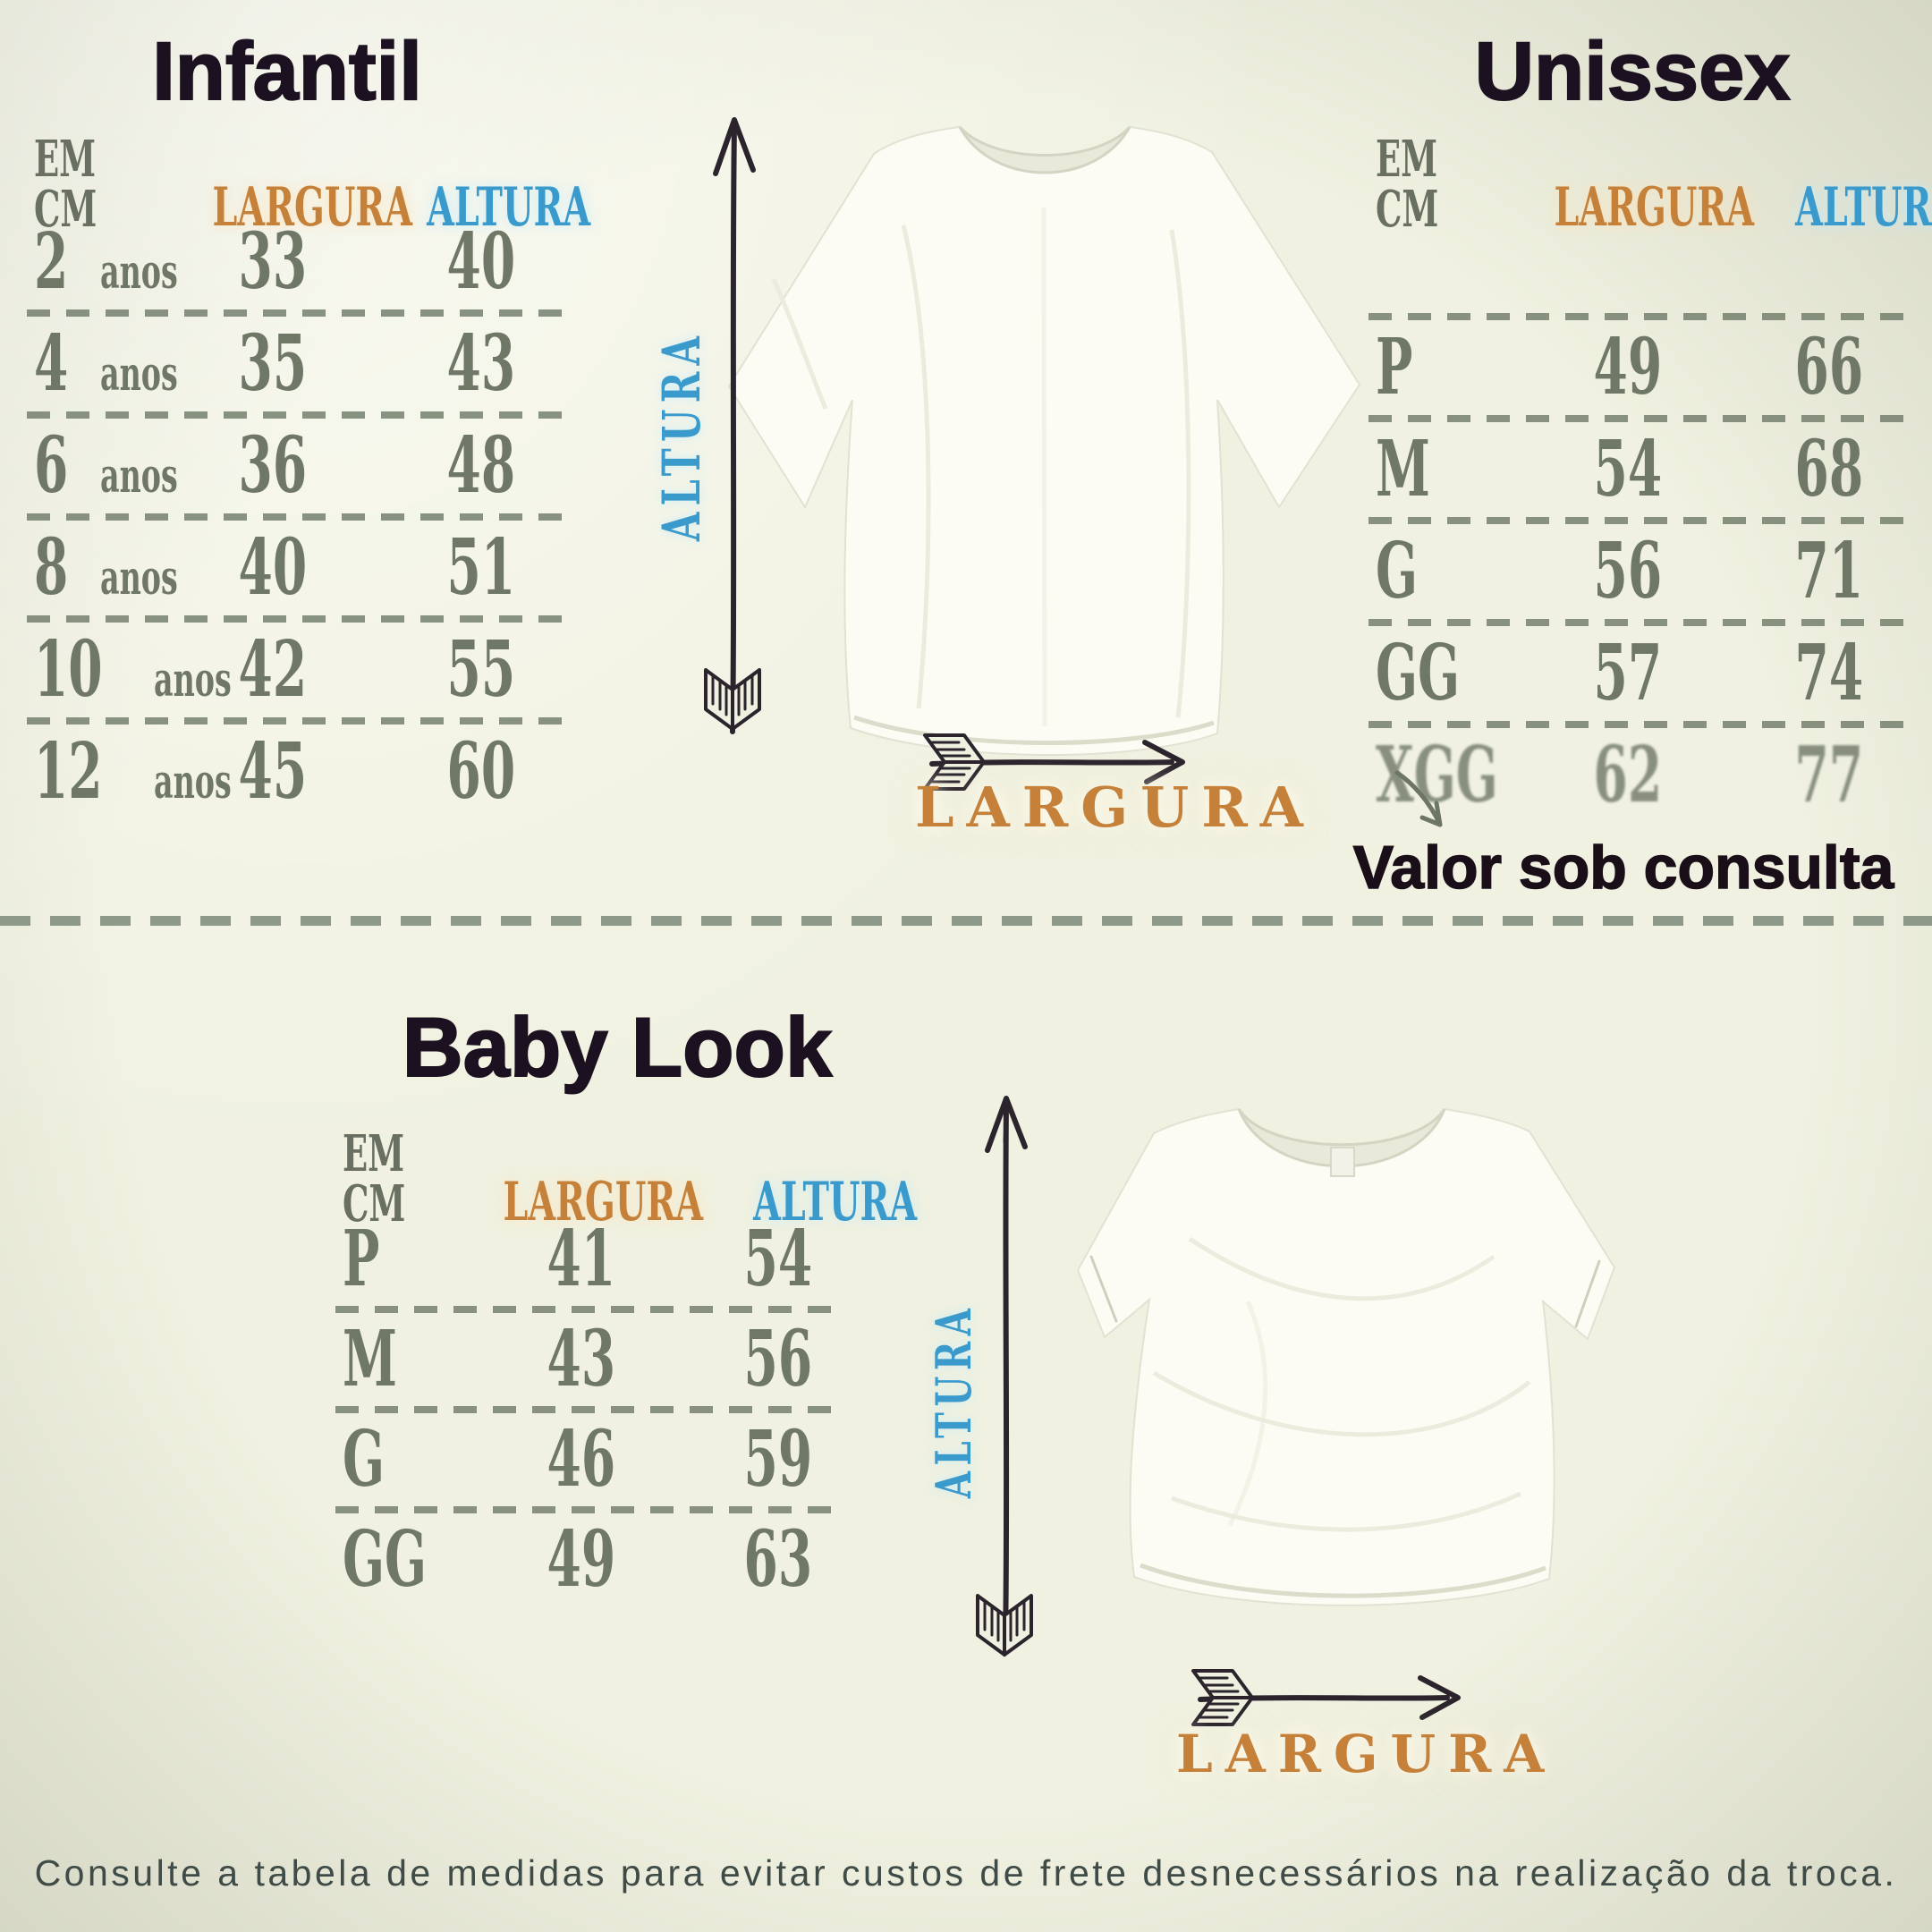  I want to click on note-arrow-icon, so click(1418, 798).